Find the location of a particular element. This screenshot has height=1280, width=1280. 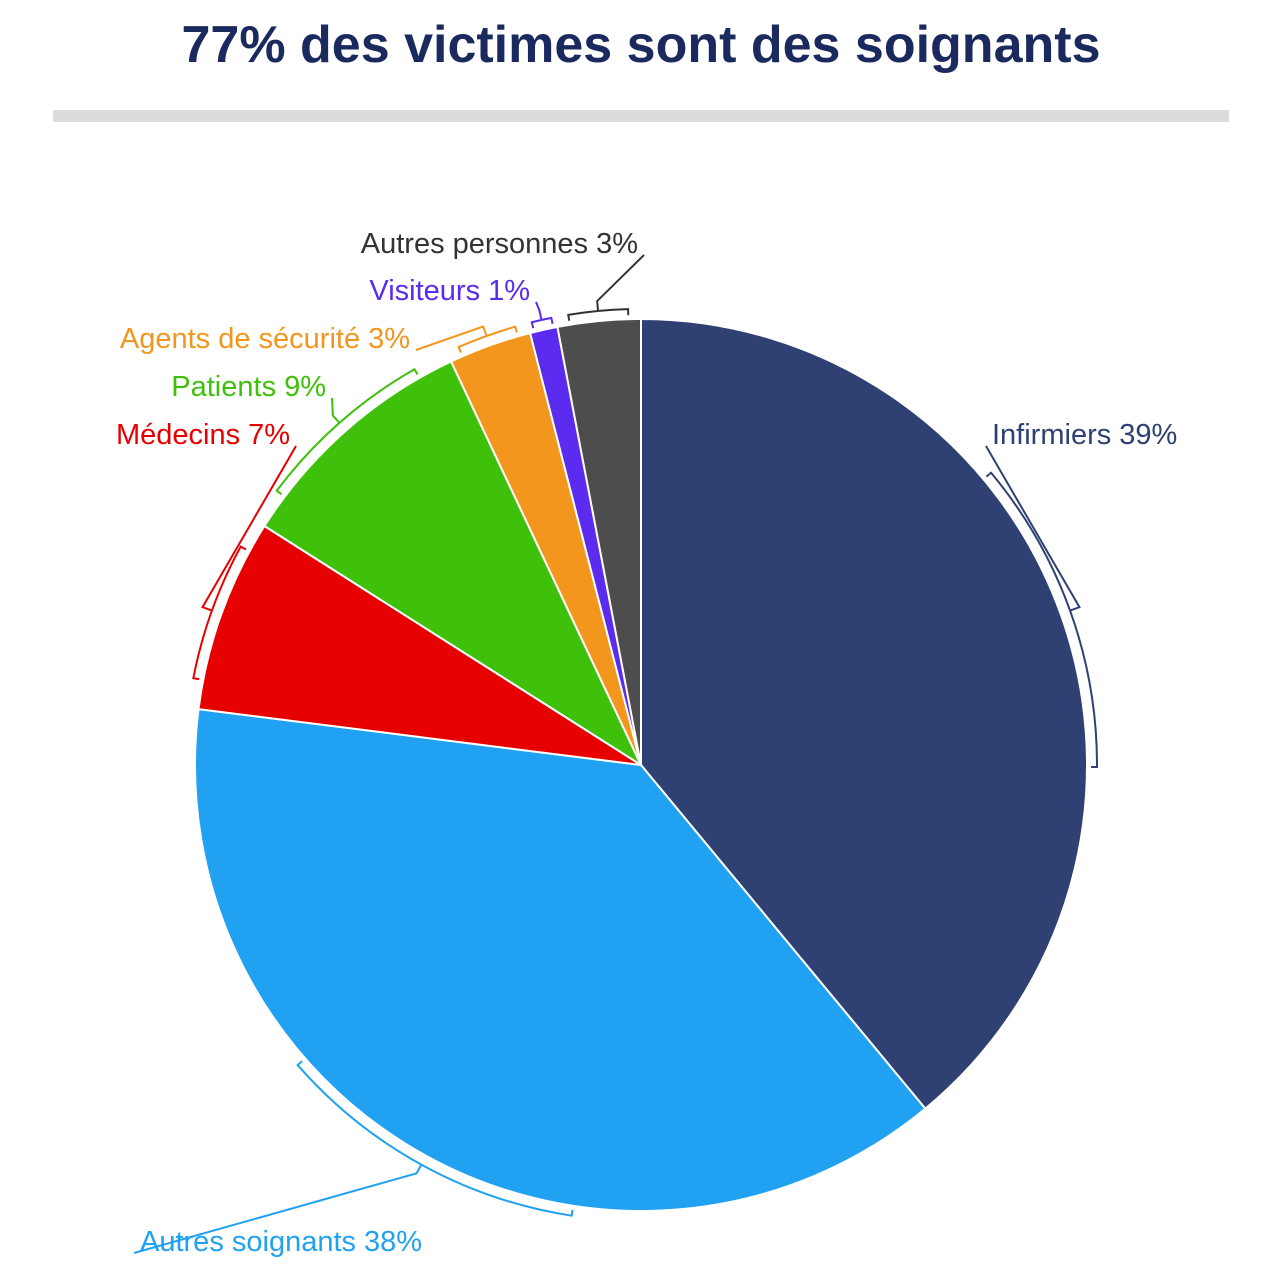

slice-label: Médecins 7% is located at coordinates (203, 435).